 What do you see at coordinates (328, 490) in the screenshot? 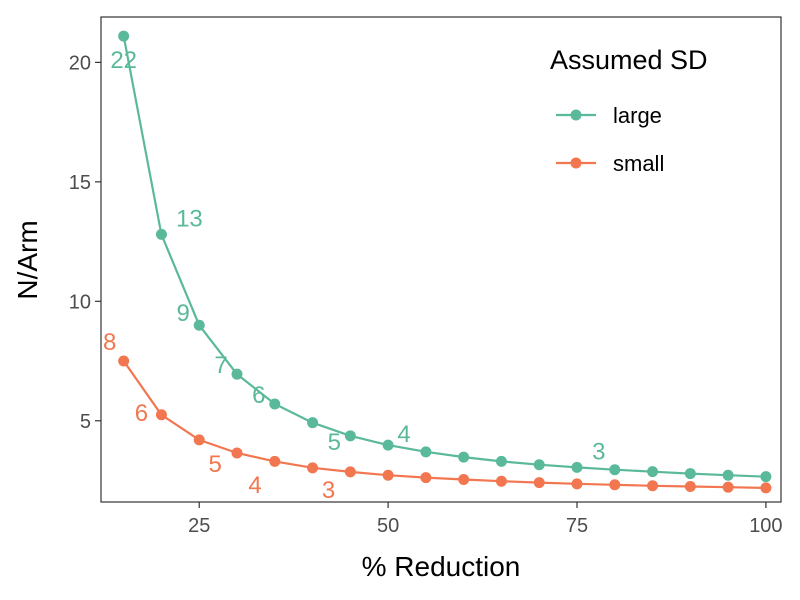
I see `data-label-small: 3` at bounding box center [328, 490].